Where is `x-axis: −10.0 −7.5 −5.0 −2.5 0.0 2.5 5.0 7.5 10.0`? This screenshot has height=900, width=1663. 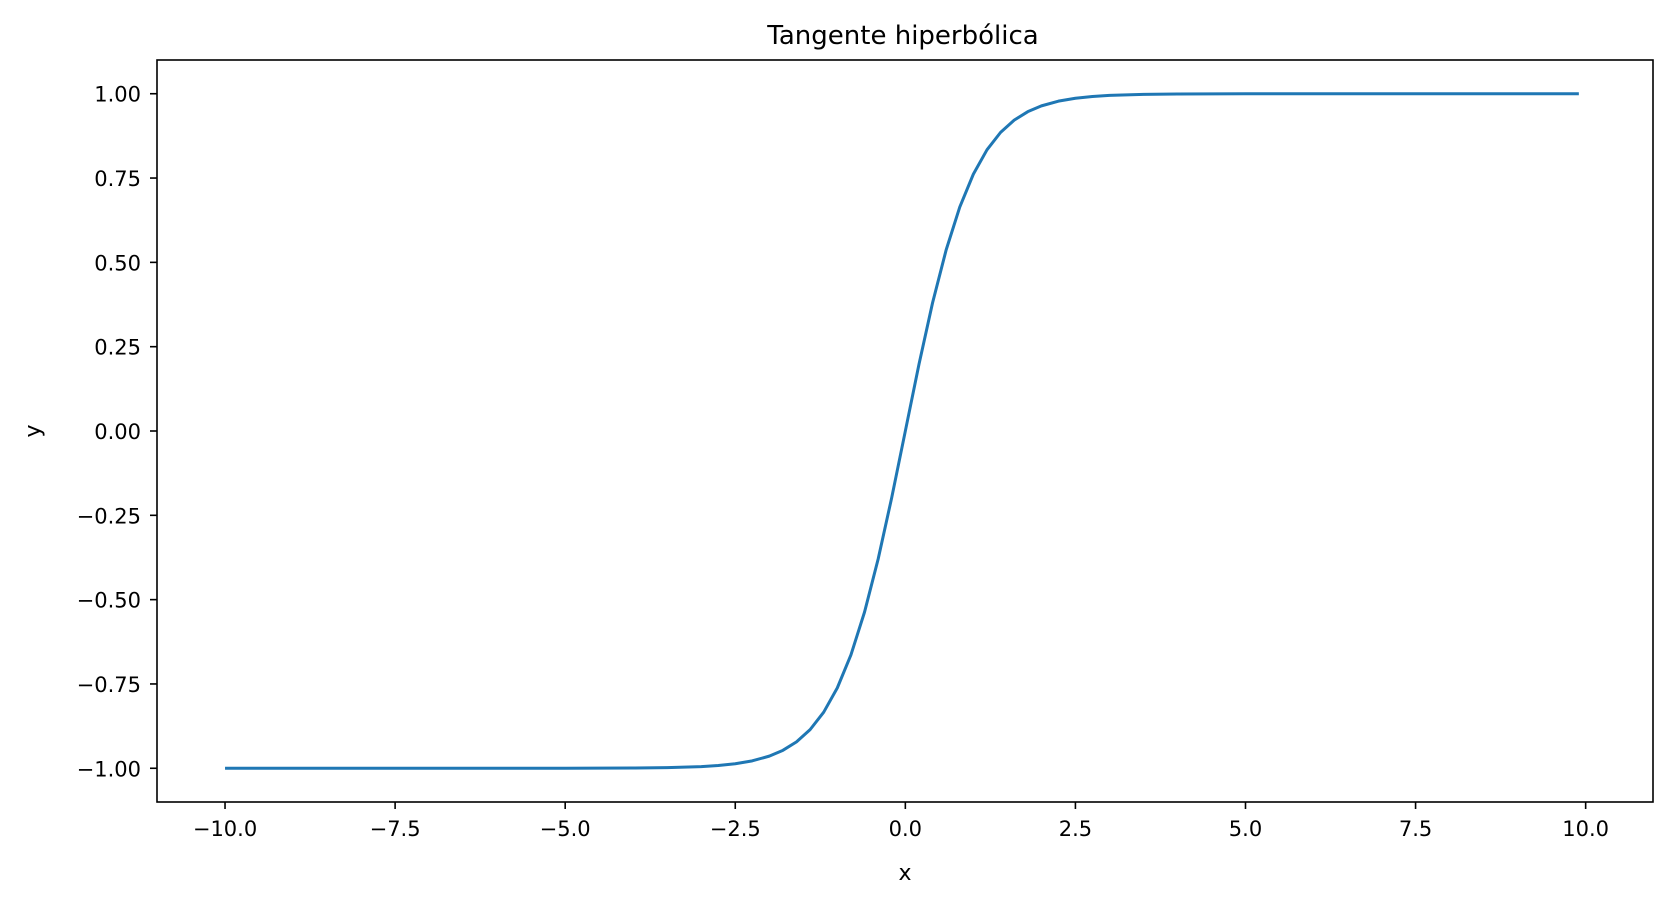
x-axis: −10.0 −7.5 −5.0 −2.5 0.0 2.5 5.0 7.5 10.0 is located at coordinates (901, 821).